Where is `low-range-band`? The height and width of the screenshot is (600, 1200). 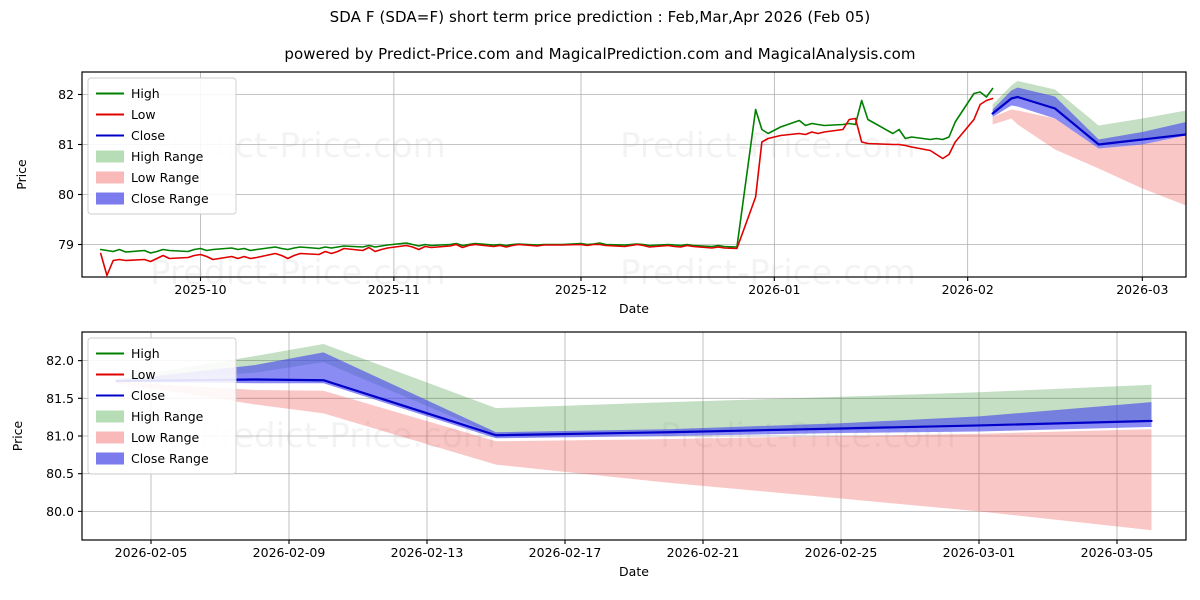
low-range-band is located at coordinates (1089, 157).